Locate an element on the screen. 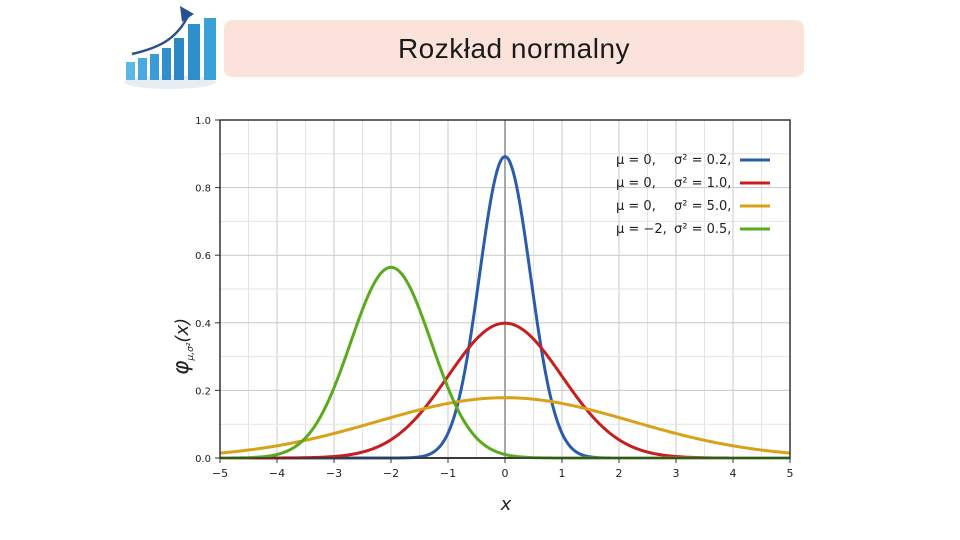  svg-text: φμ,σ²(x) is located at coordinates (182, 346).